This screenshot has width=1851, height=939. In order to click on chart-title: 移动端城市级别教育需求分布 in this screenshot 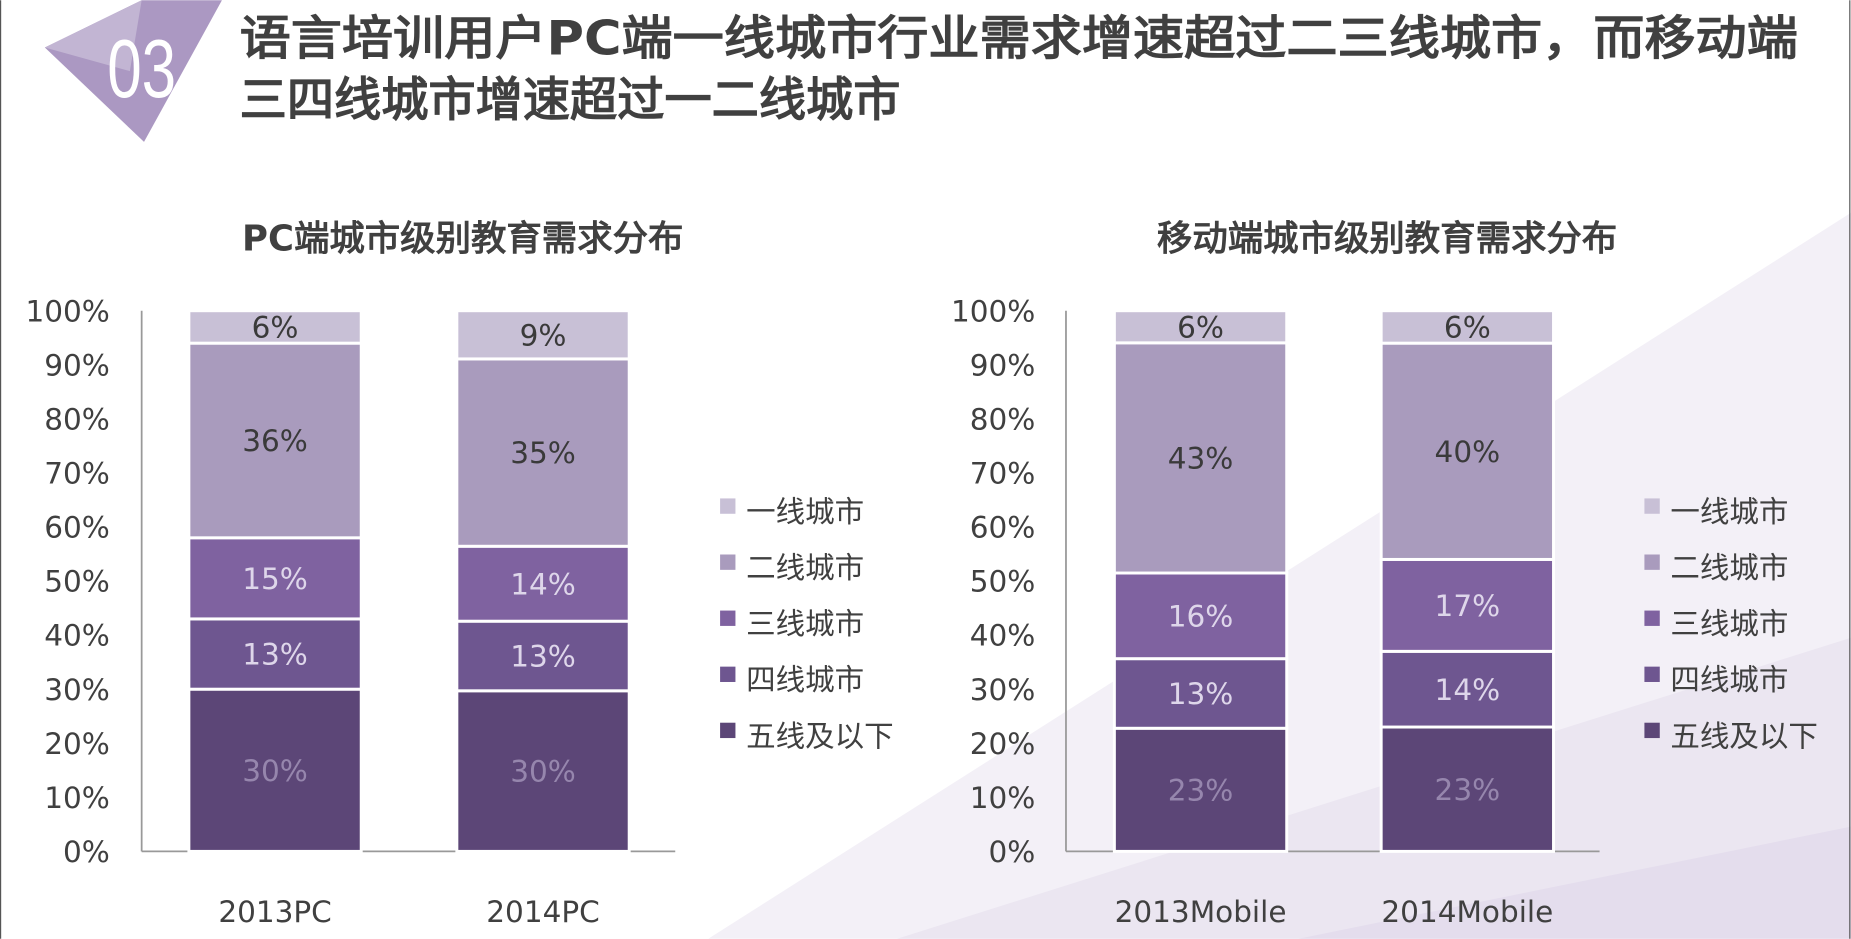, I will do `click(1387, 239)`.